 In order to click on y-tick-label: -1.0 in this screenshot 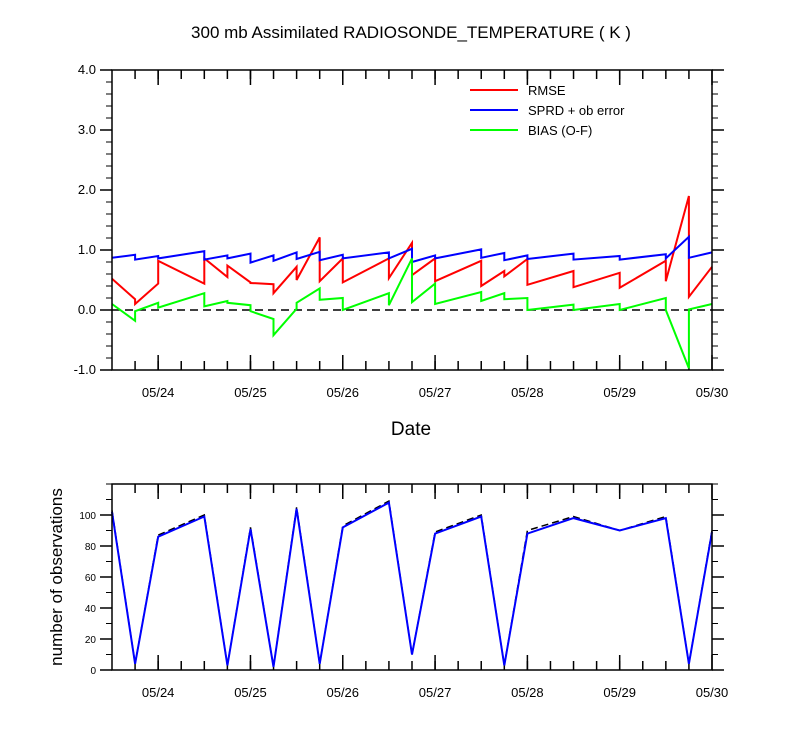, I will do `click(85, 369)`.